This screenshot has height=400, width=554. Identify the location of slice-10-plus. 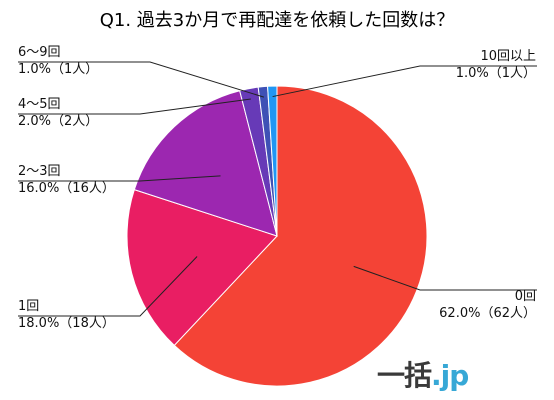
(272, 161).